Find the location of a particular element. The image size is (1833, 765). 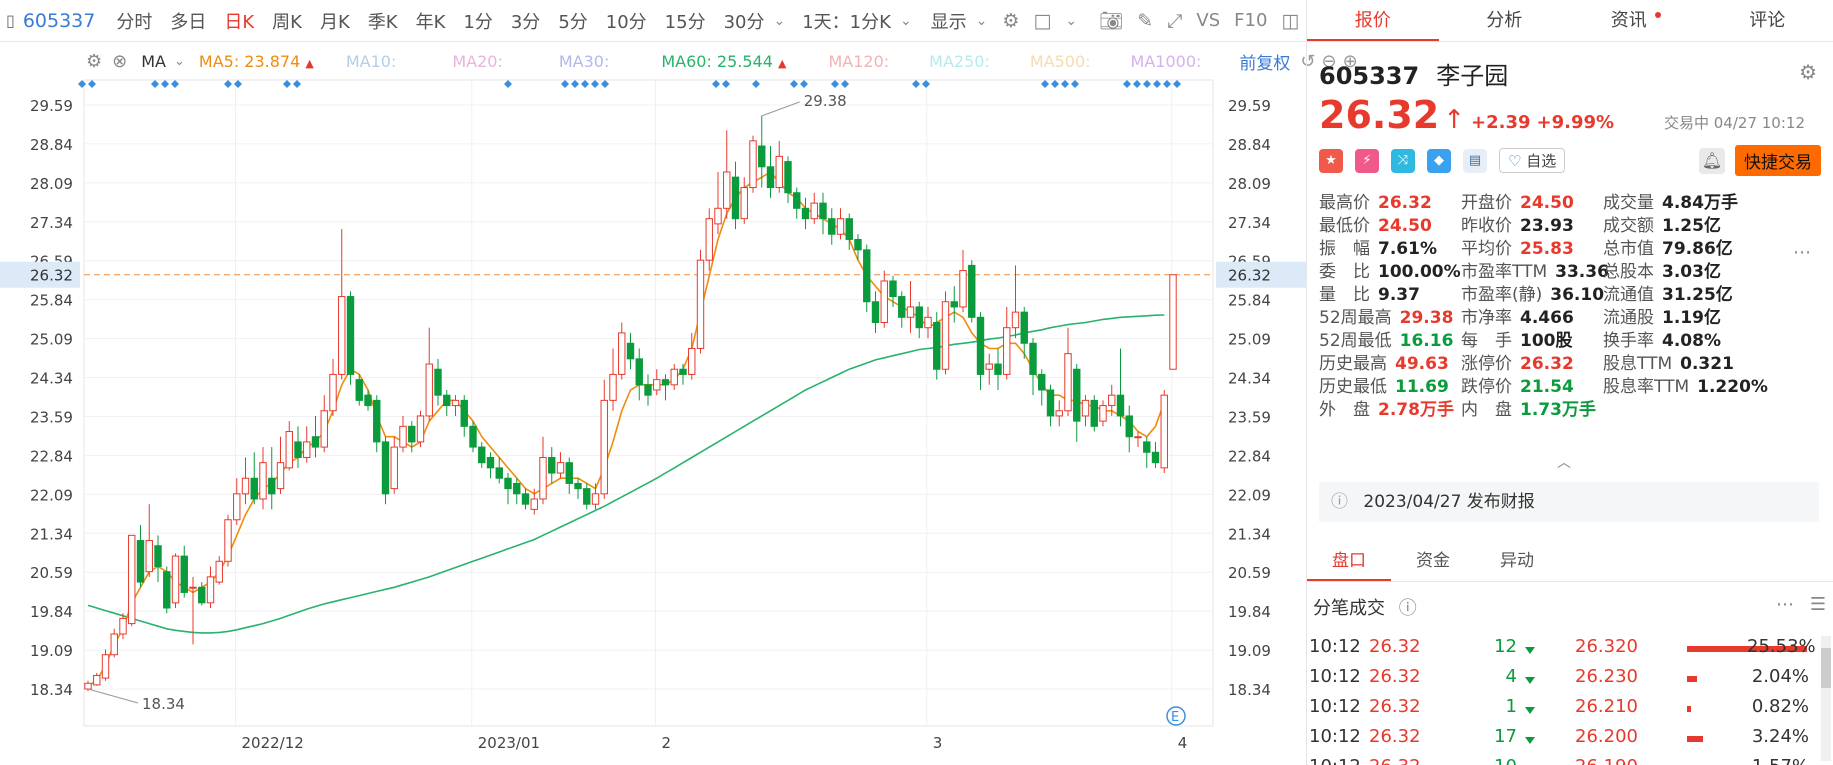

gear-icon: ⚙ is located at coordinates (1808, 72).